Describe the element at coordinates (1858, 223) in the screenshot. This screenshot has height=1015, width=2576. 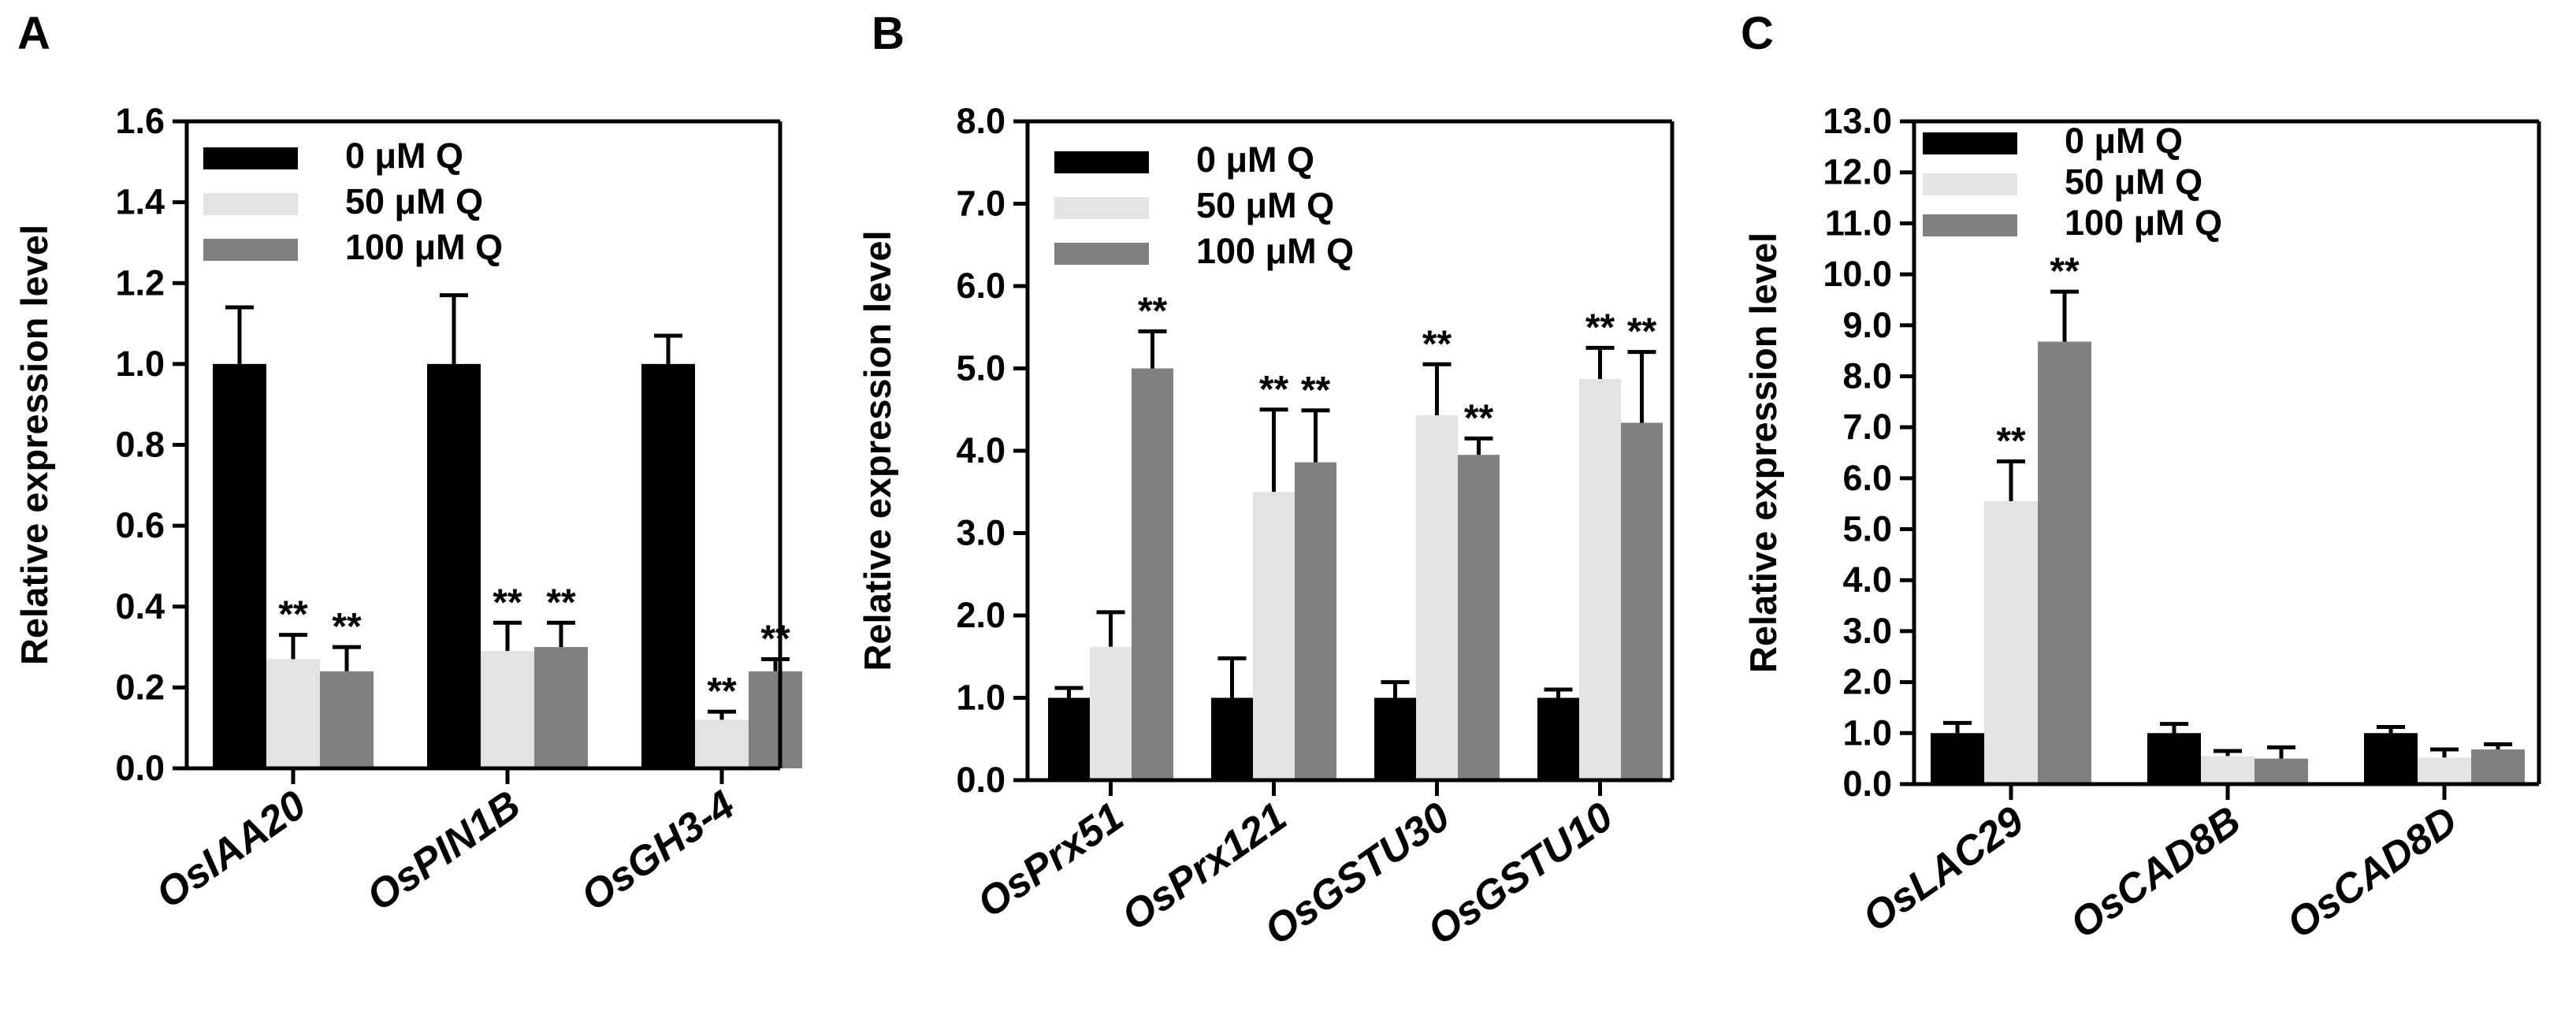
I see `y-tick-label: 11.0` at that location.